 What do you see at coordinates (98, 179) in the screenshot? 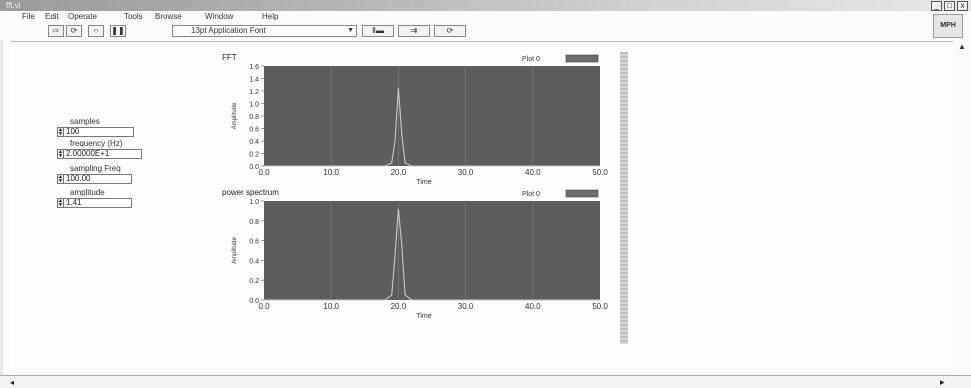
I see `sampling-freq-input: 100.00` at bounding box center [98, 179].